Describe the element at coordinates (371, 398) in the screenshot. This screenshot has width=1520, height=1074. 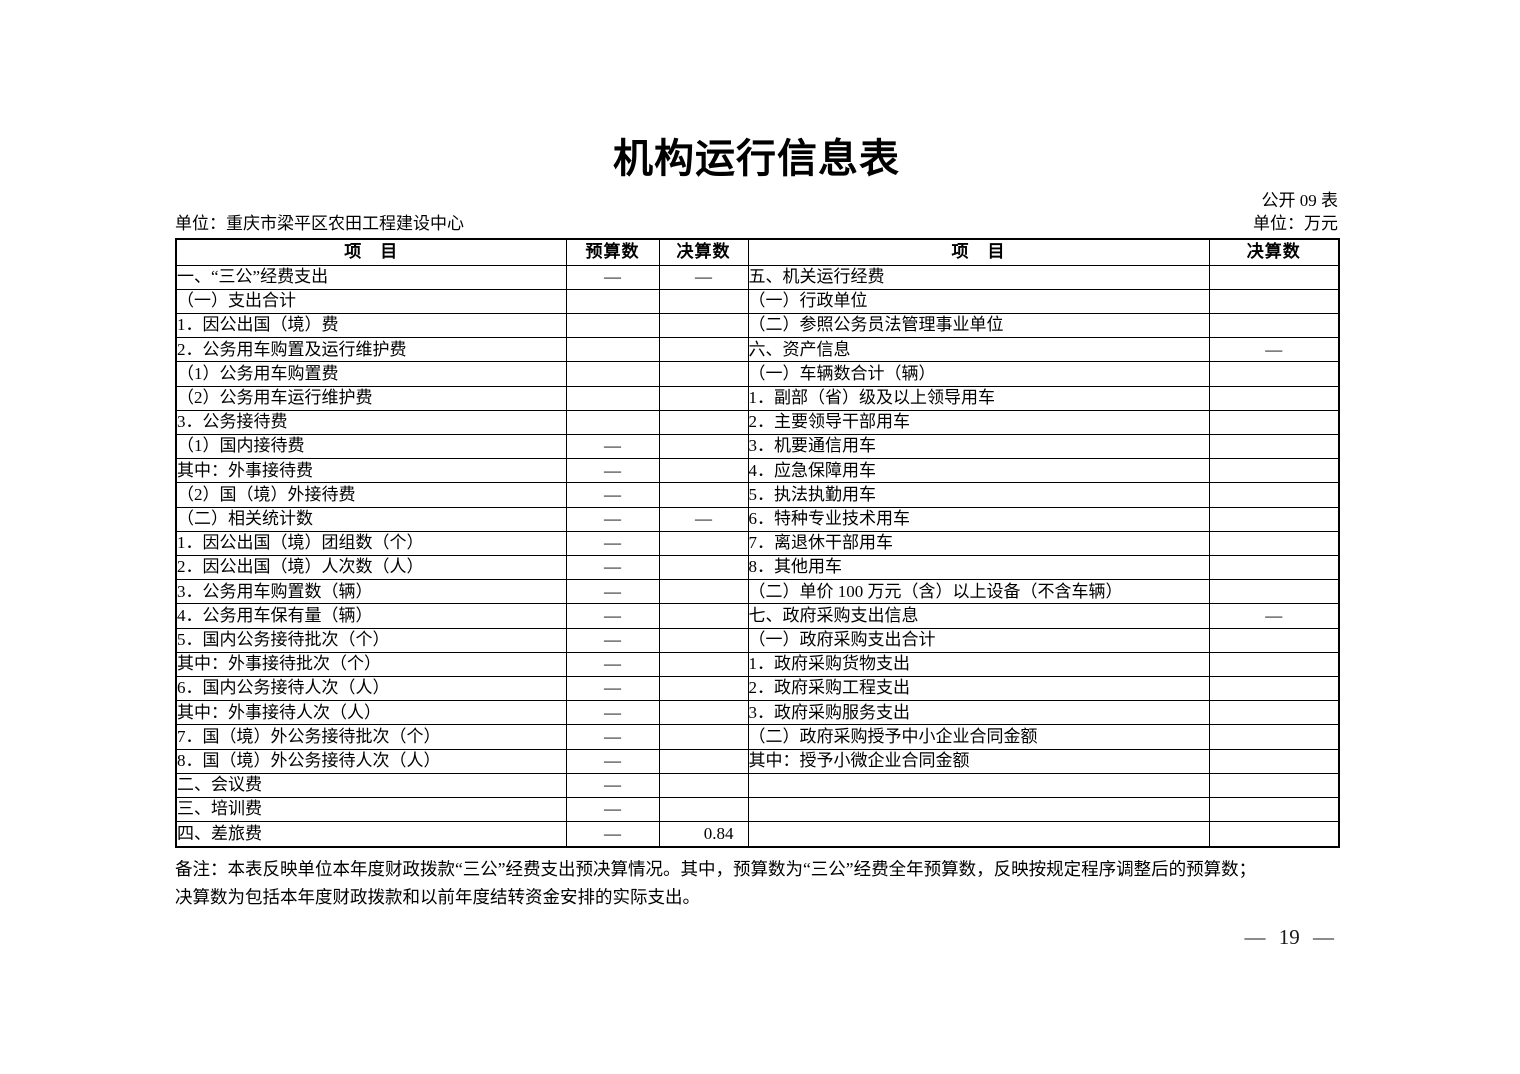
I see `item-cell-left: （2）公务用车运行维护费` at that location.